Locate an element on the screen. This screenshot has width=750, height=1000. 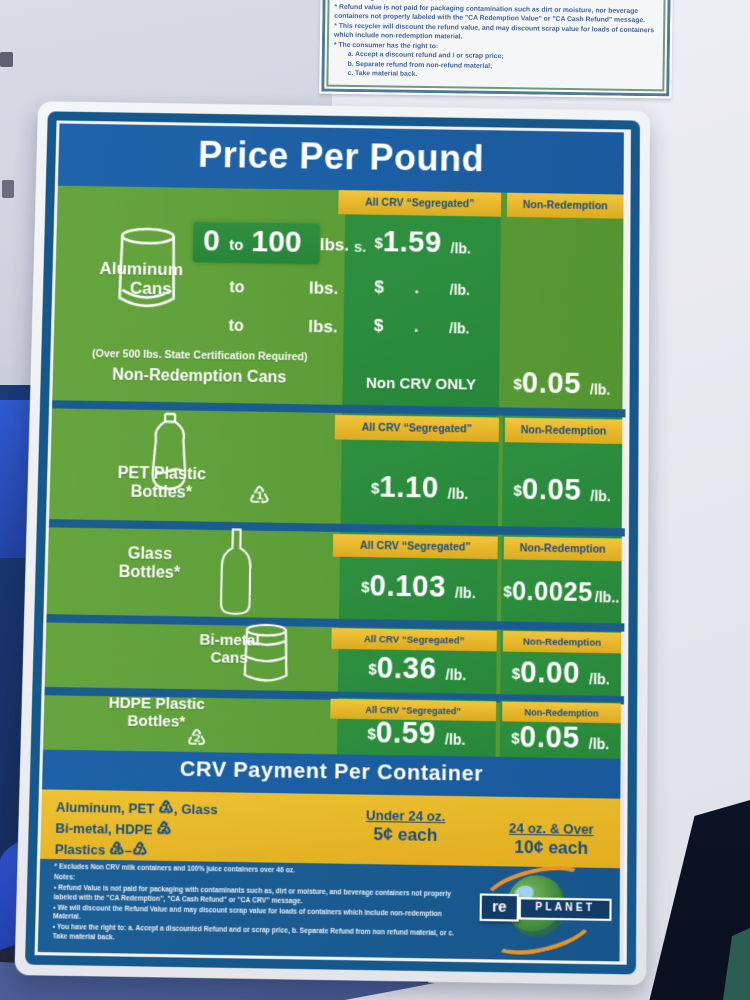
amount: 0.0025 is located at coordinates (552, 592).